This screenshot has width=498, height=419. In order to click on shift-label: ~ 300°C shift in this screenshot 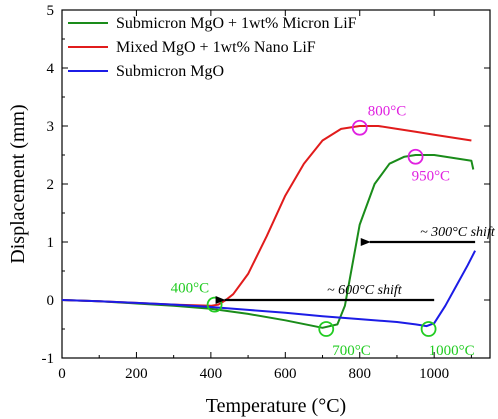, I will do `click(458, 232)`.